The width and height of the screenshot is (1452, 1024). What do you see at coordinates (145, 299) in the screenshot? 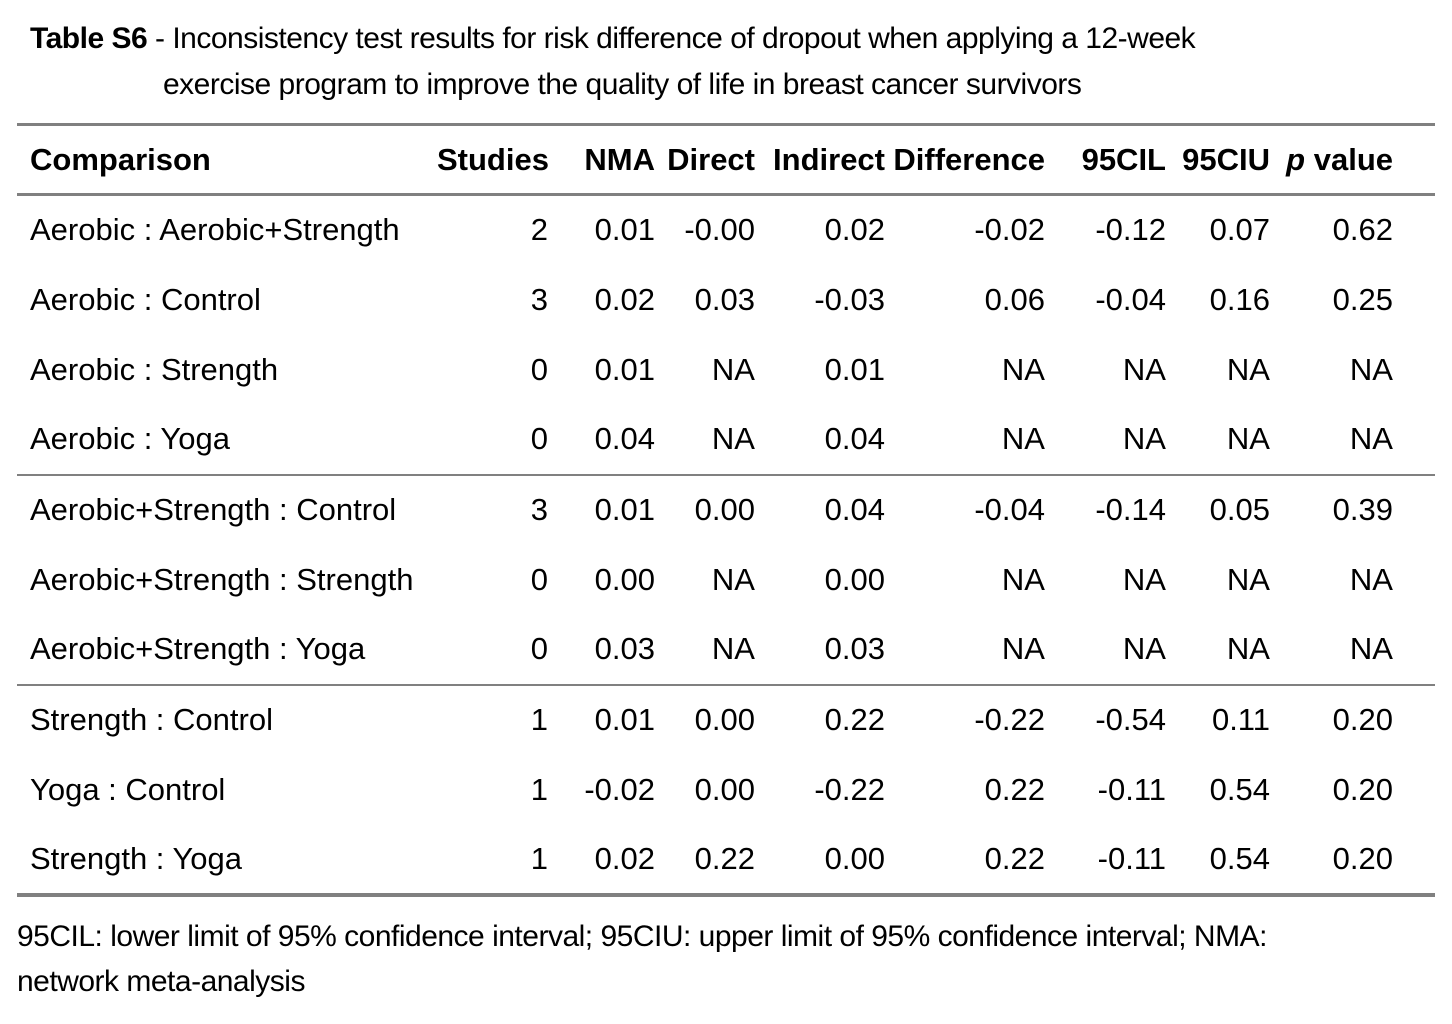
I see `cell-comparison: Aerobic : Control` at bounding box center [145, 299].